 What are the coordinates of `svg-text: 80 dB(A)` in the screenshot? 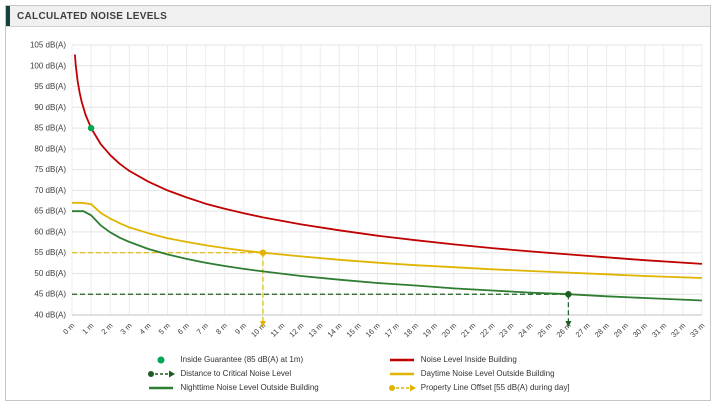 It's located at (50, 148).